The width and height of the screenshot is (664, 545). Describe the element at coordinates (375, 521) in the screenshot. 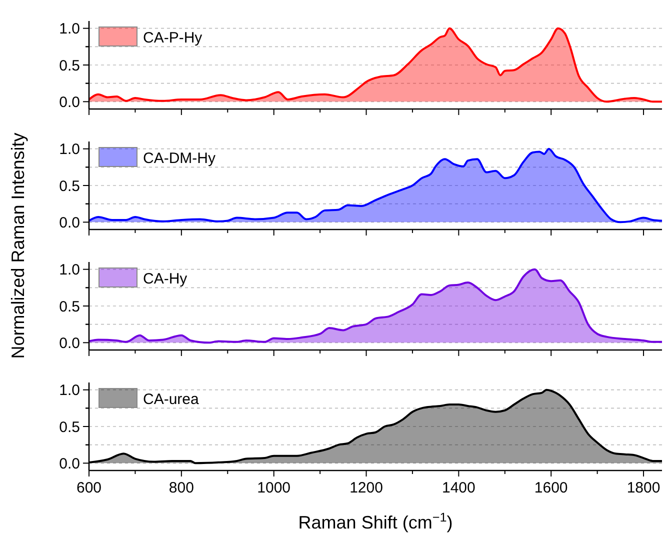

I see `x-axis-title: Raman Shift (cm$^{−1}$)` at that location.